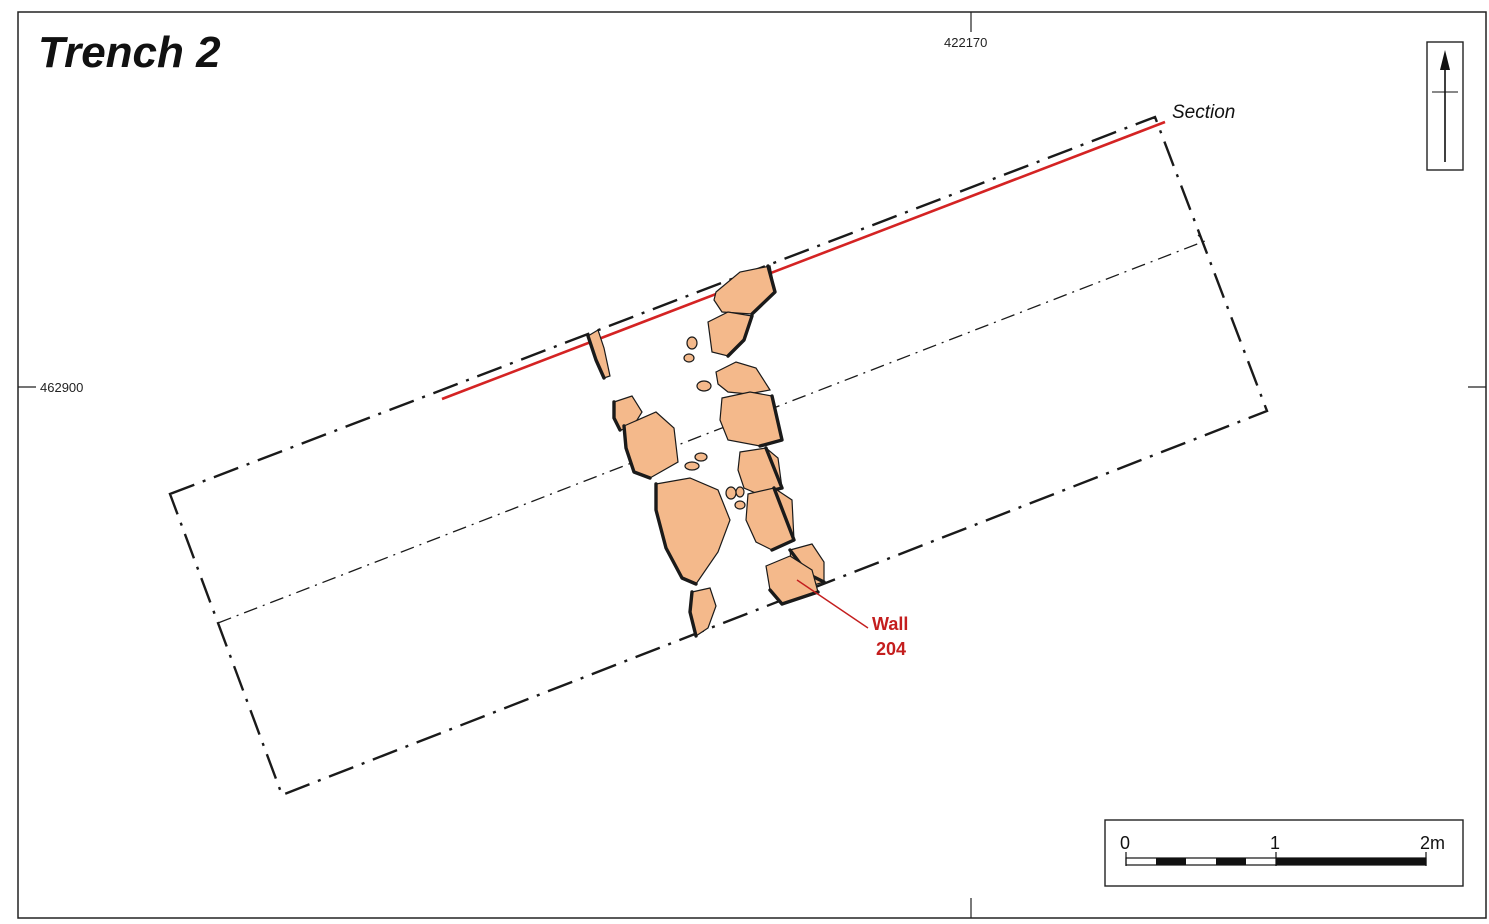  What do you see at coordinates (1432, 843) in the screenshot?
I see `scale-label-2: 2m` at bounding box center [1432, 843].